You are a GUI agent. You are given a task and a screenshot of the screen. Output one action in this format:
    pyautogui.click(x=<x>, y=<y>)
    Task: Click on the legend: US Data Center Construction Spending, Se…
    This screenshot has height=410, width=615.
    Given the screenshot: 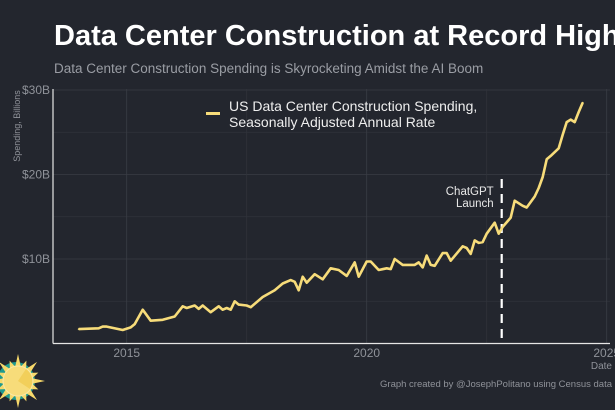 What is the action you would take?
    pyautogui.click(x=341, y=114)
    